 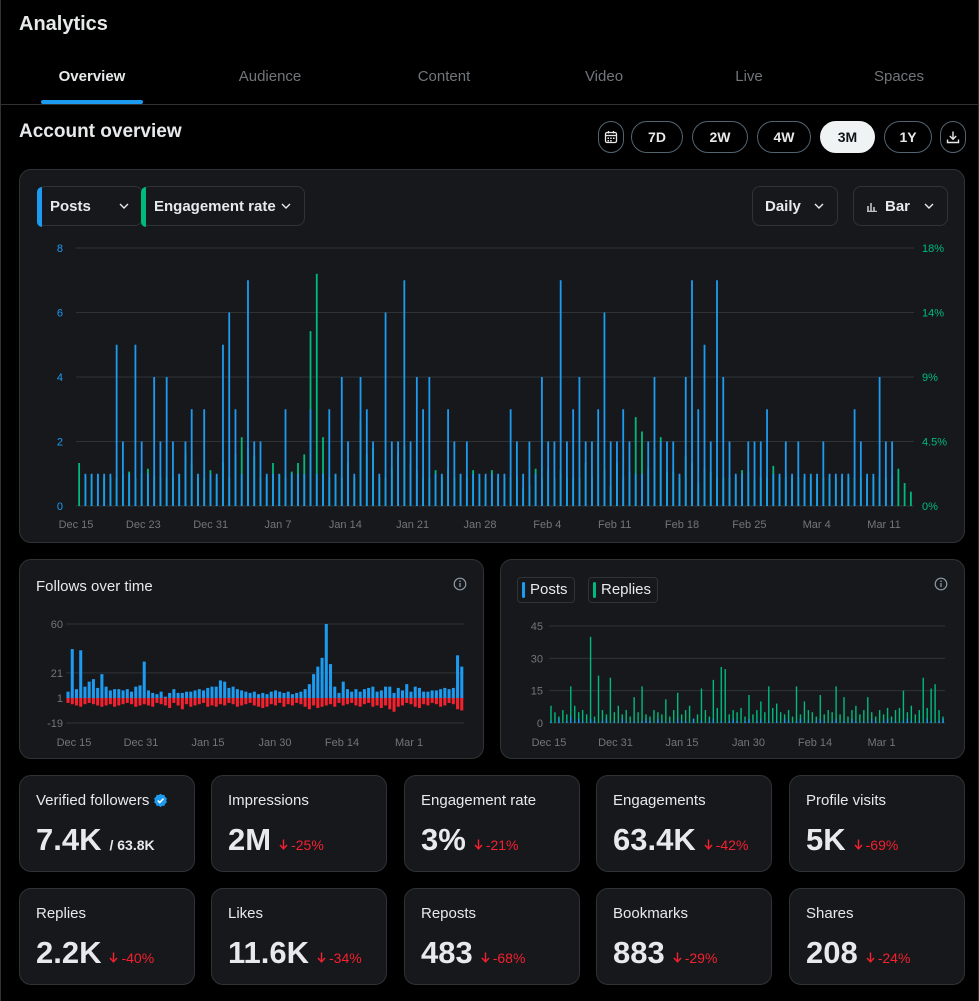 I want to click on legend-replies: Replies, so click(x=623, y=590).